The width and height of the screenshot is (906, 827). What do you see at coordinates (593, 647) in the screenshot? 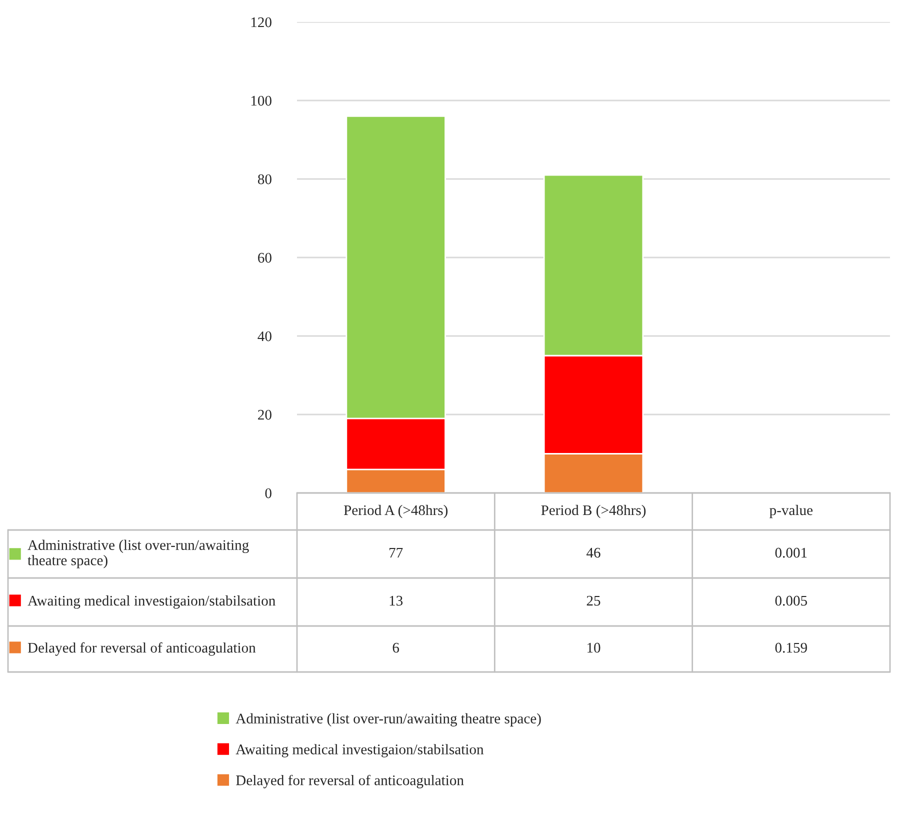
I see `data-label: 10` at bounding box center [593, 647].